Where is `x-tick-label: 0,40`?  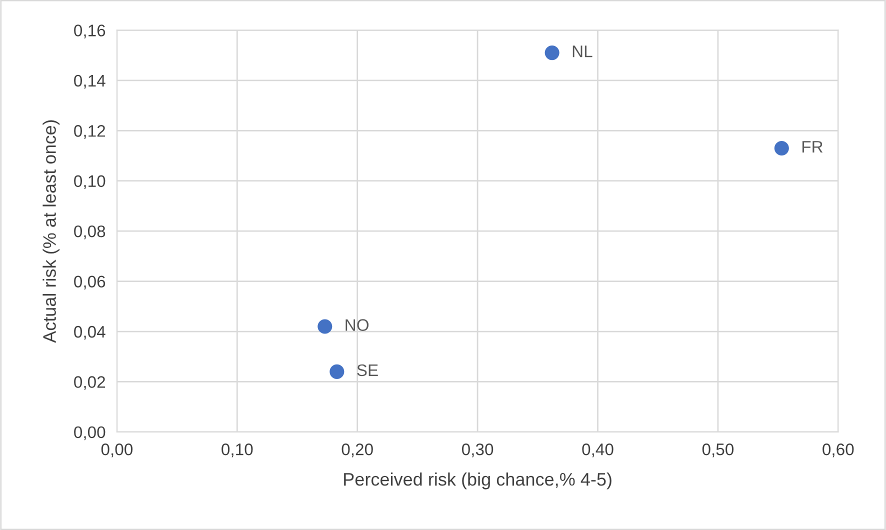
x-tick-label: 0,40 is located at coordinates (598, 451).